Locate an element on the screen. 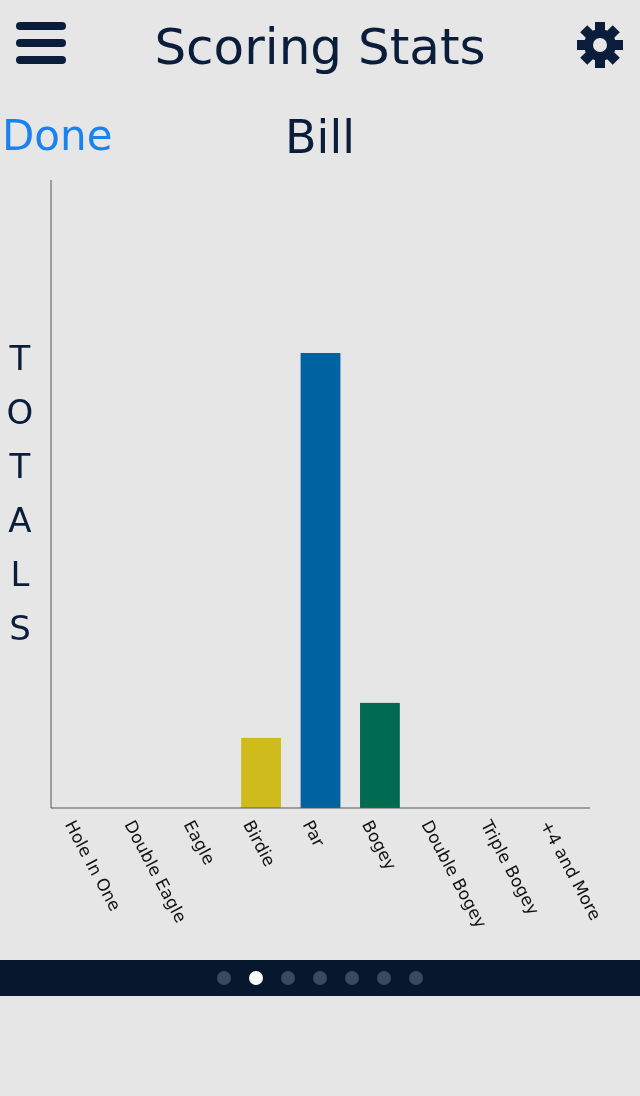 Image resolution: width=640 pixels, height=1096 pixels. x-tick-label: Eagle is located at coordinates (199, 842).